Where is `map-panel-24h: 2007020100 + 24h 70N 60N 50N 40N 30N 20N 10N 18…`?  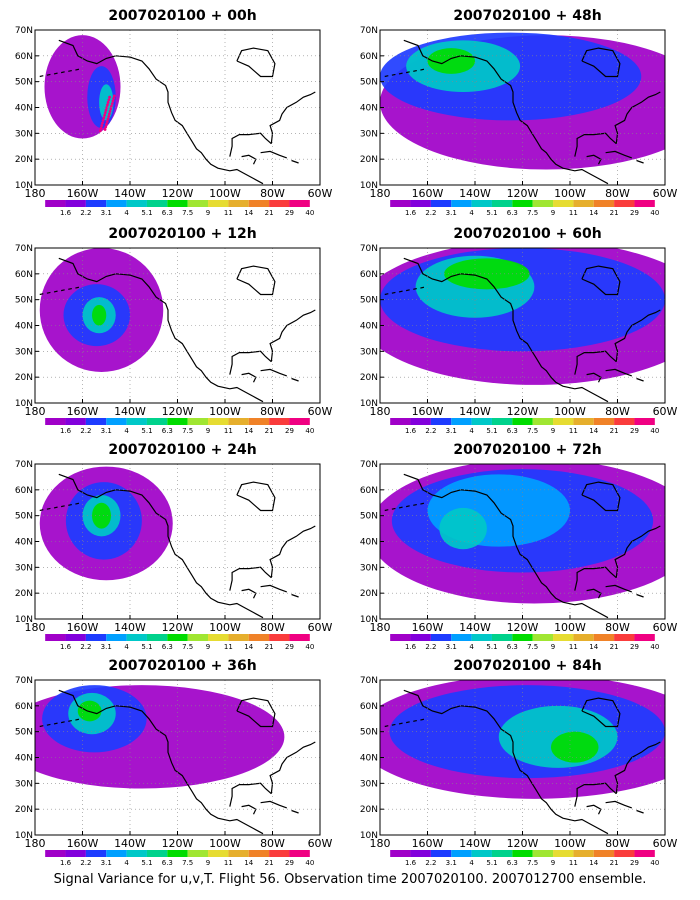 map-panel-24h: 2007020100 + 24h 70N 60N 50N 40N 30N 20N 10N 18… is located at coordinates (182, 549).